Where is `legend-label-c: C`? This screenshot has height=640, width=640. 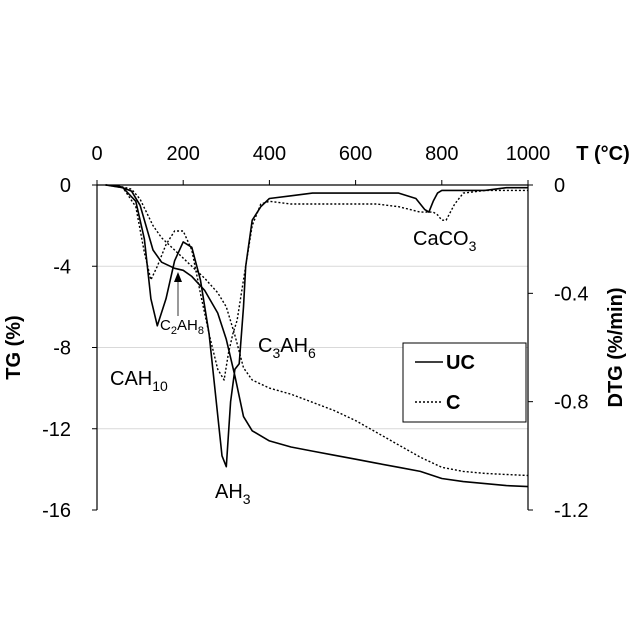
legend-label-c: C is located at coordinates (453, 403).